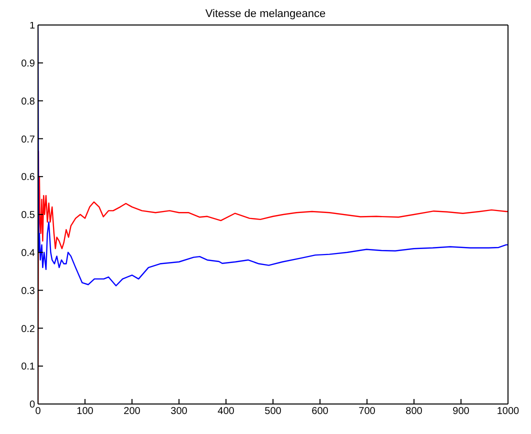 The width and height of the screenshot is (531, 434). I want to click on y-tick-label: 0.6, so click(28, 178).